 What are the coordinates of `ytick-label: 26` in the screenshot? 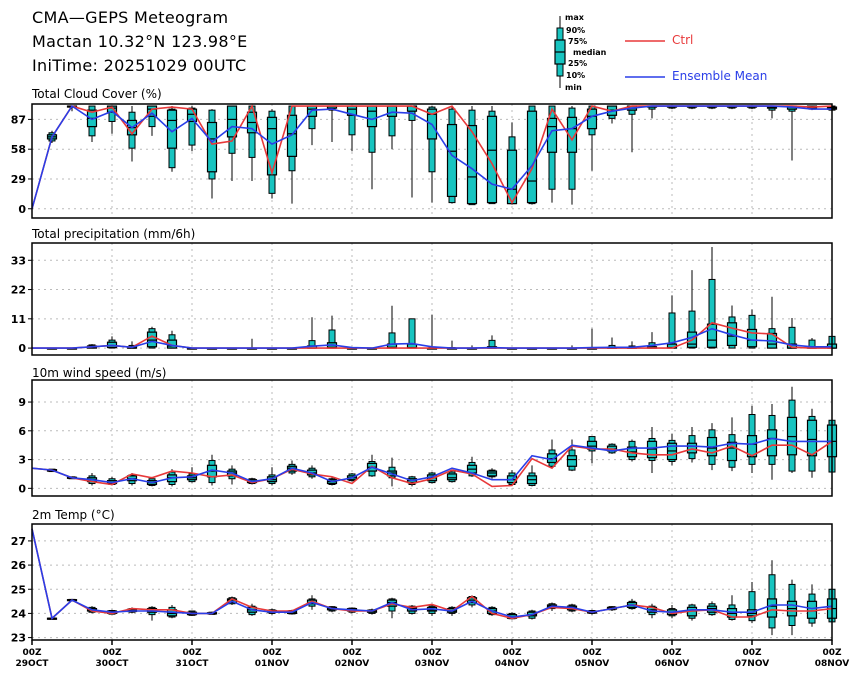 It's located at (19, 565).